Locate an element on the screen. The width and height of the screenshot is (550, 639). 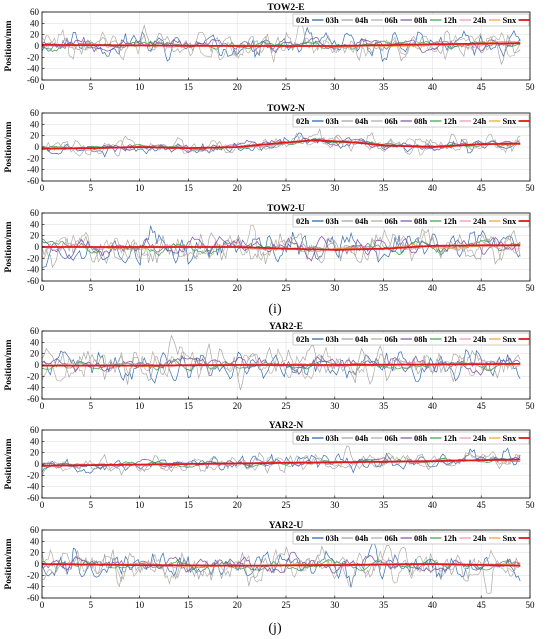
panel-title: TOW2-N is located at coordinates (286, 109).